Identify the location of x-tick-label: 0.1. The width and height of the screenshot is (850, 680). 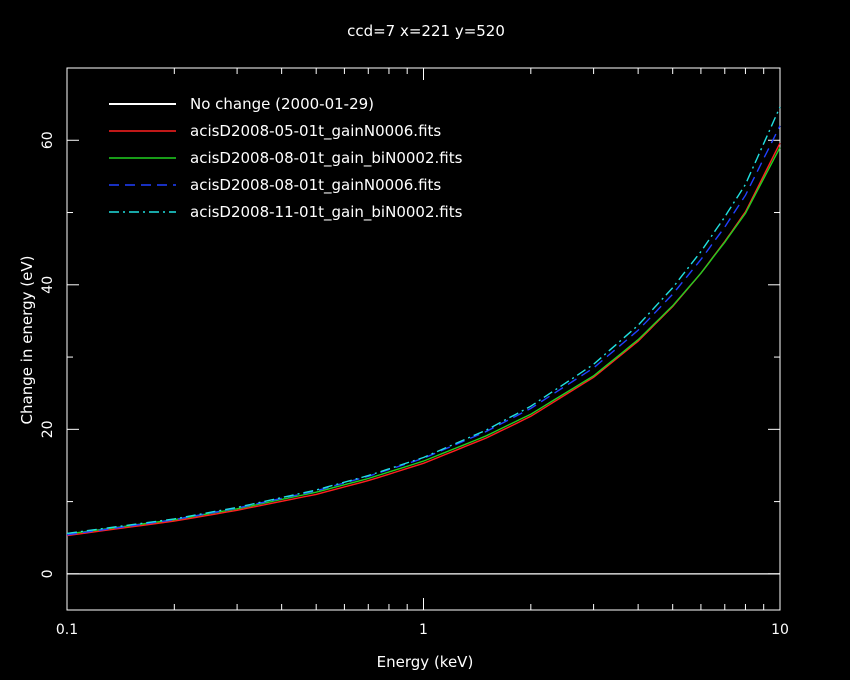
(67, 630).